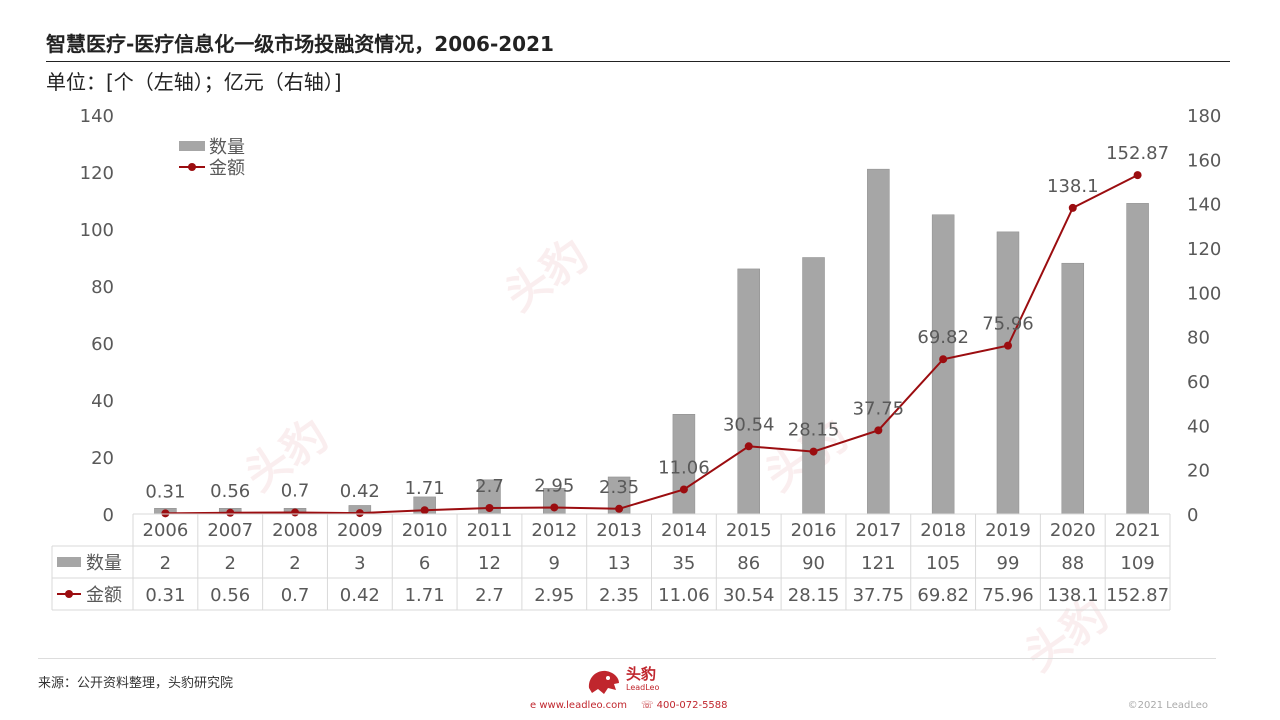 The height and width of the screenshot is (720, 1280). Describe the element at coordinates (684, 467) in the screenshot. I see `data-label: 11.06` at that location.